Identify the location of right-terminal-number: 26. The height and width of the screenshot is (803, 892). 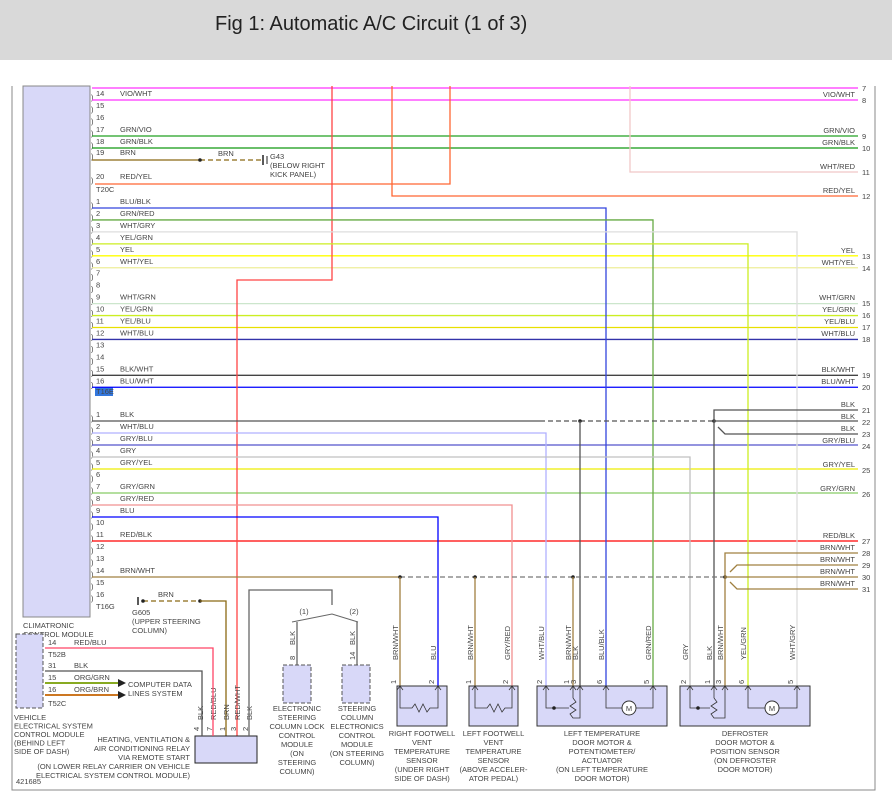
(866, 494).